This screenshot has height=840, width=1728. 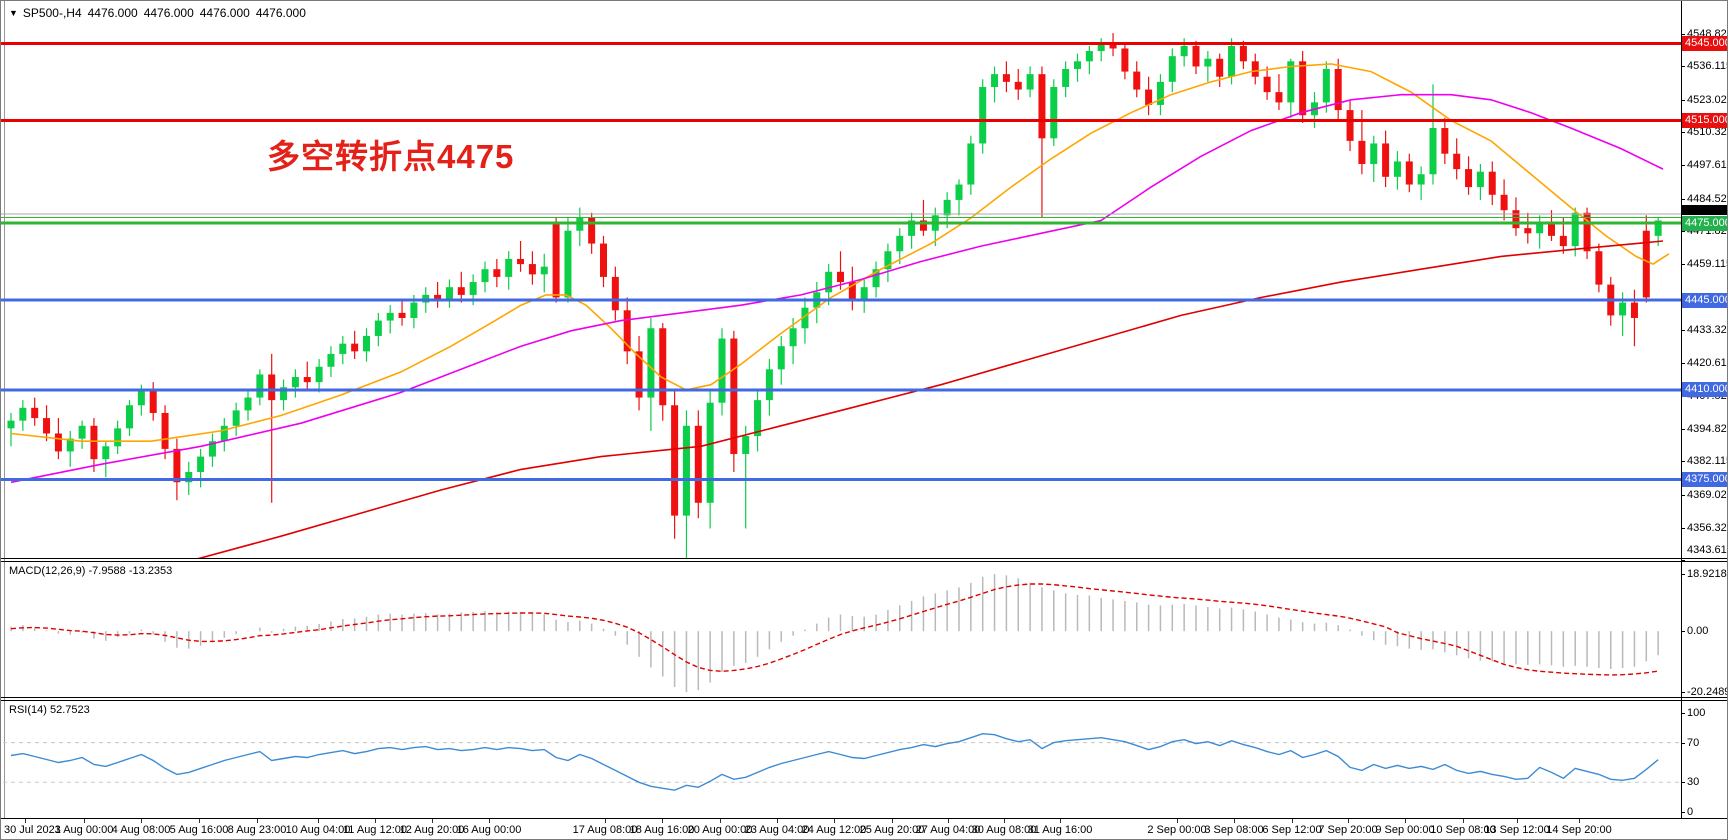 I want to click on price-level-badge: 4515.000, so click(x=1704, y=120).